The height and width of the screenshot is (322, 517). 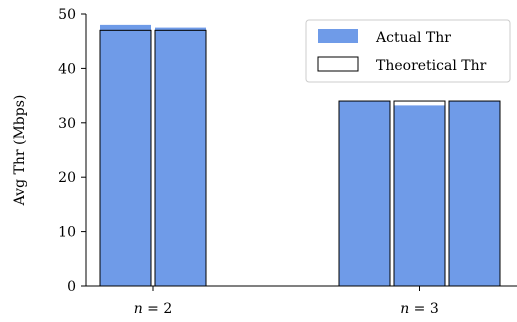 What do you see at coordinates (338, 36) in the screenshot?
I see `legend-swatch-actual` at bounding box center [338, 36].